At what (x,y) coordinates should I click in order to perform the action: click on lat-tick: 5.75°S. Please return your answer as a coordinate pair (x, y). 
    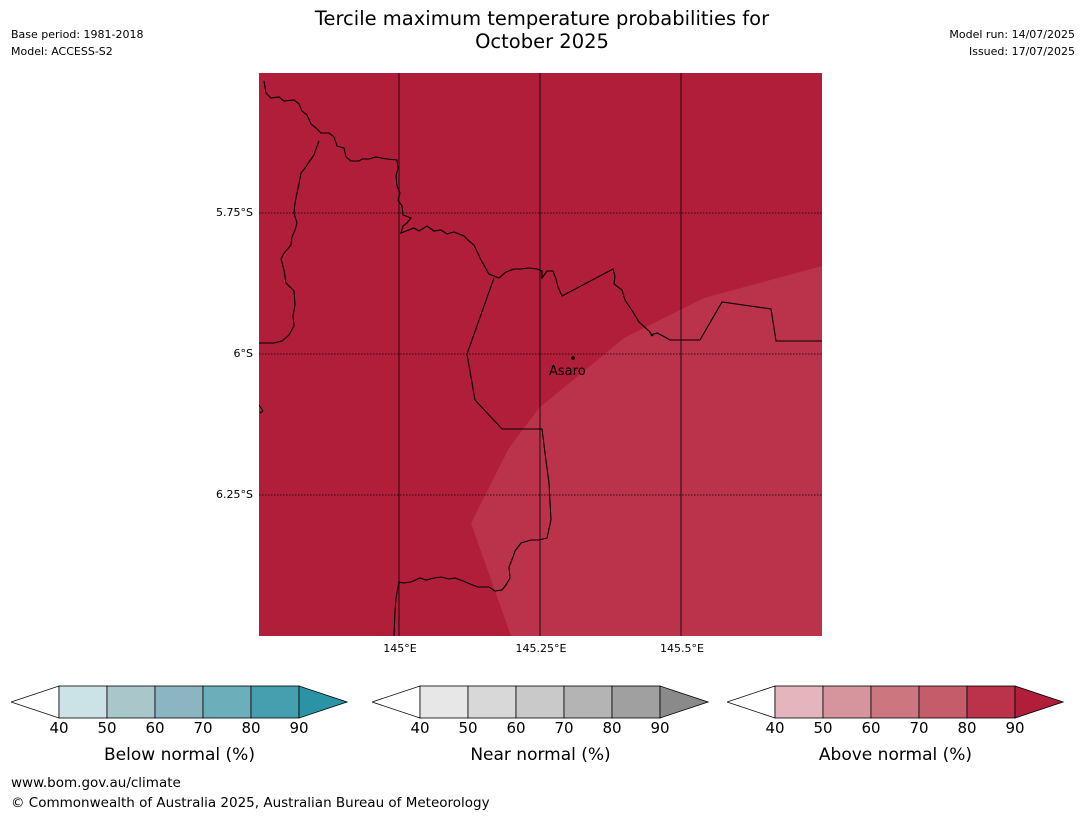
    Looking at the image, I should click on (234, 212).